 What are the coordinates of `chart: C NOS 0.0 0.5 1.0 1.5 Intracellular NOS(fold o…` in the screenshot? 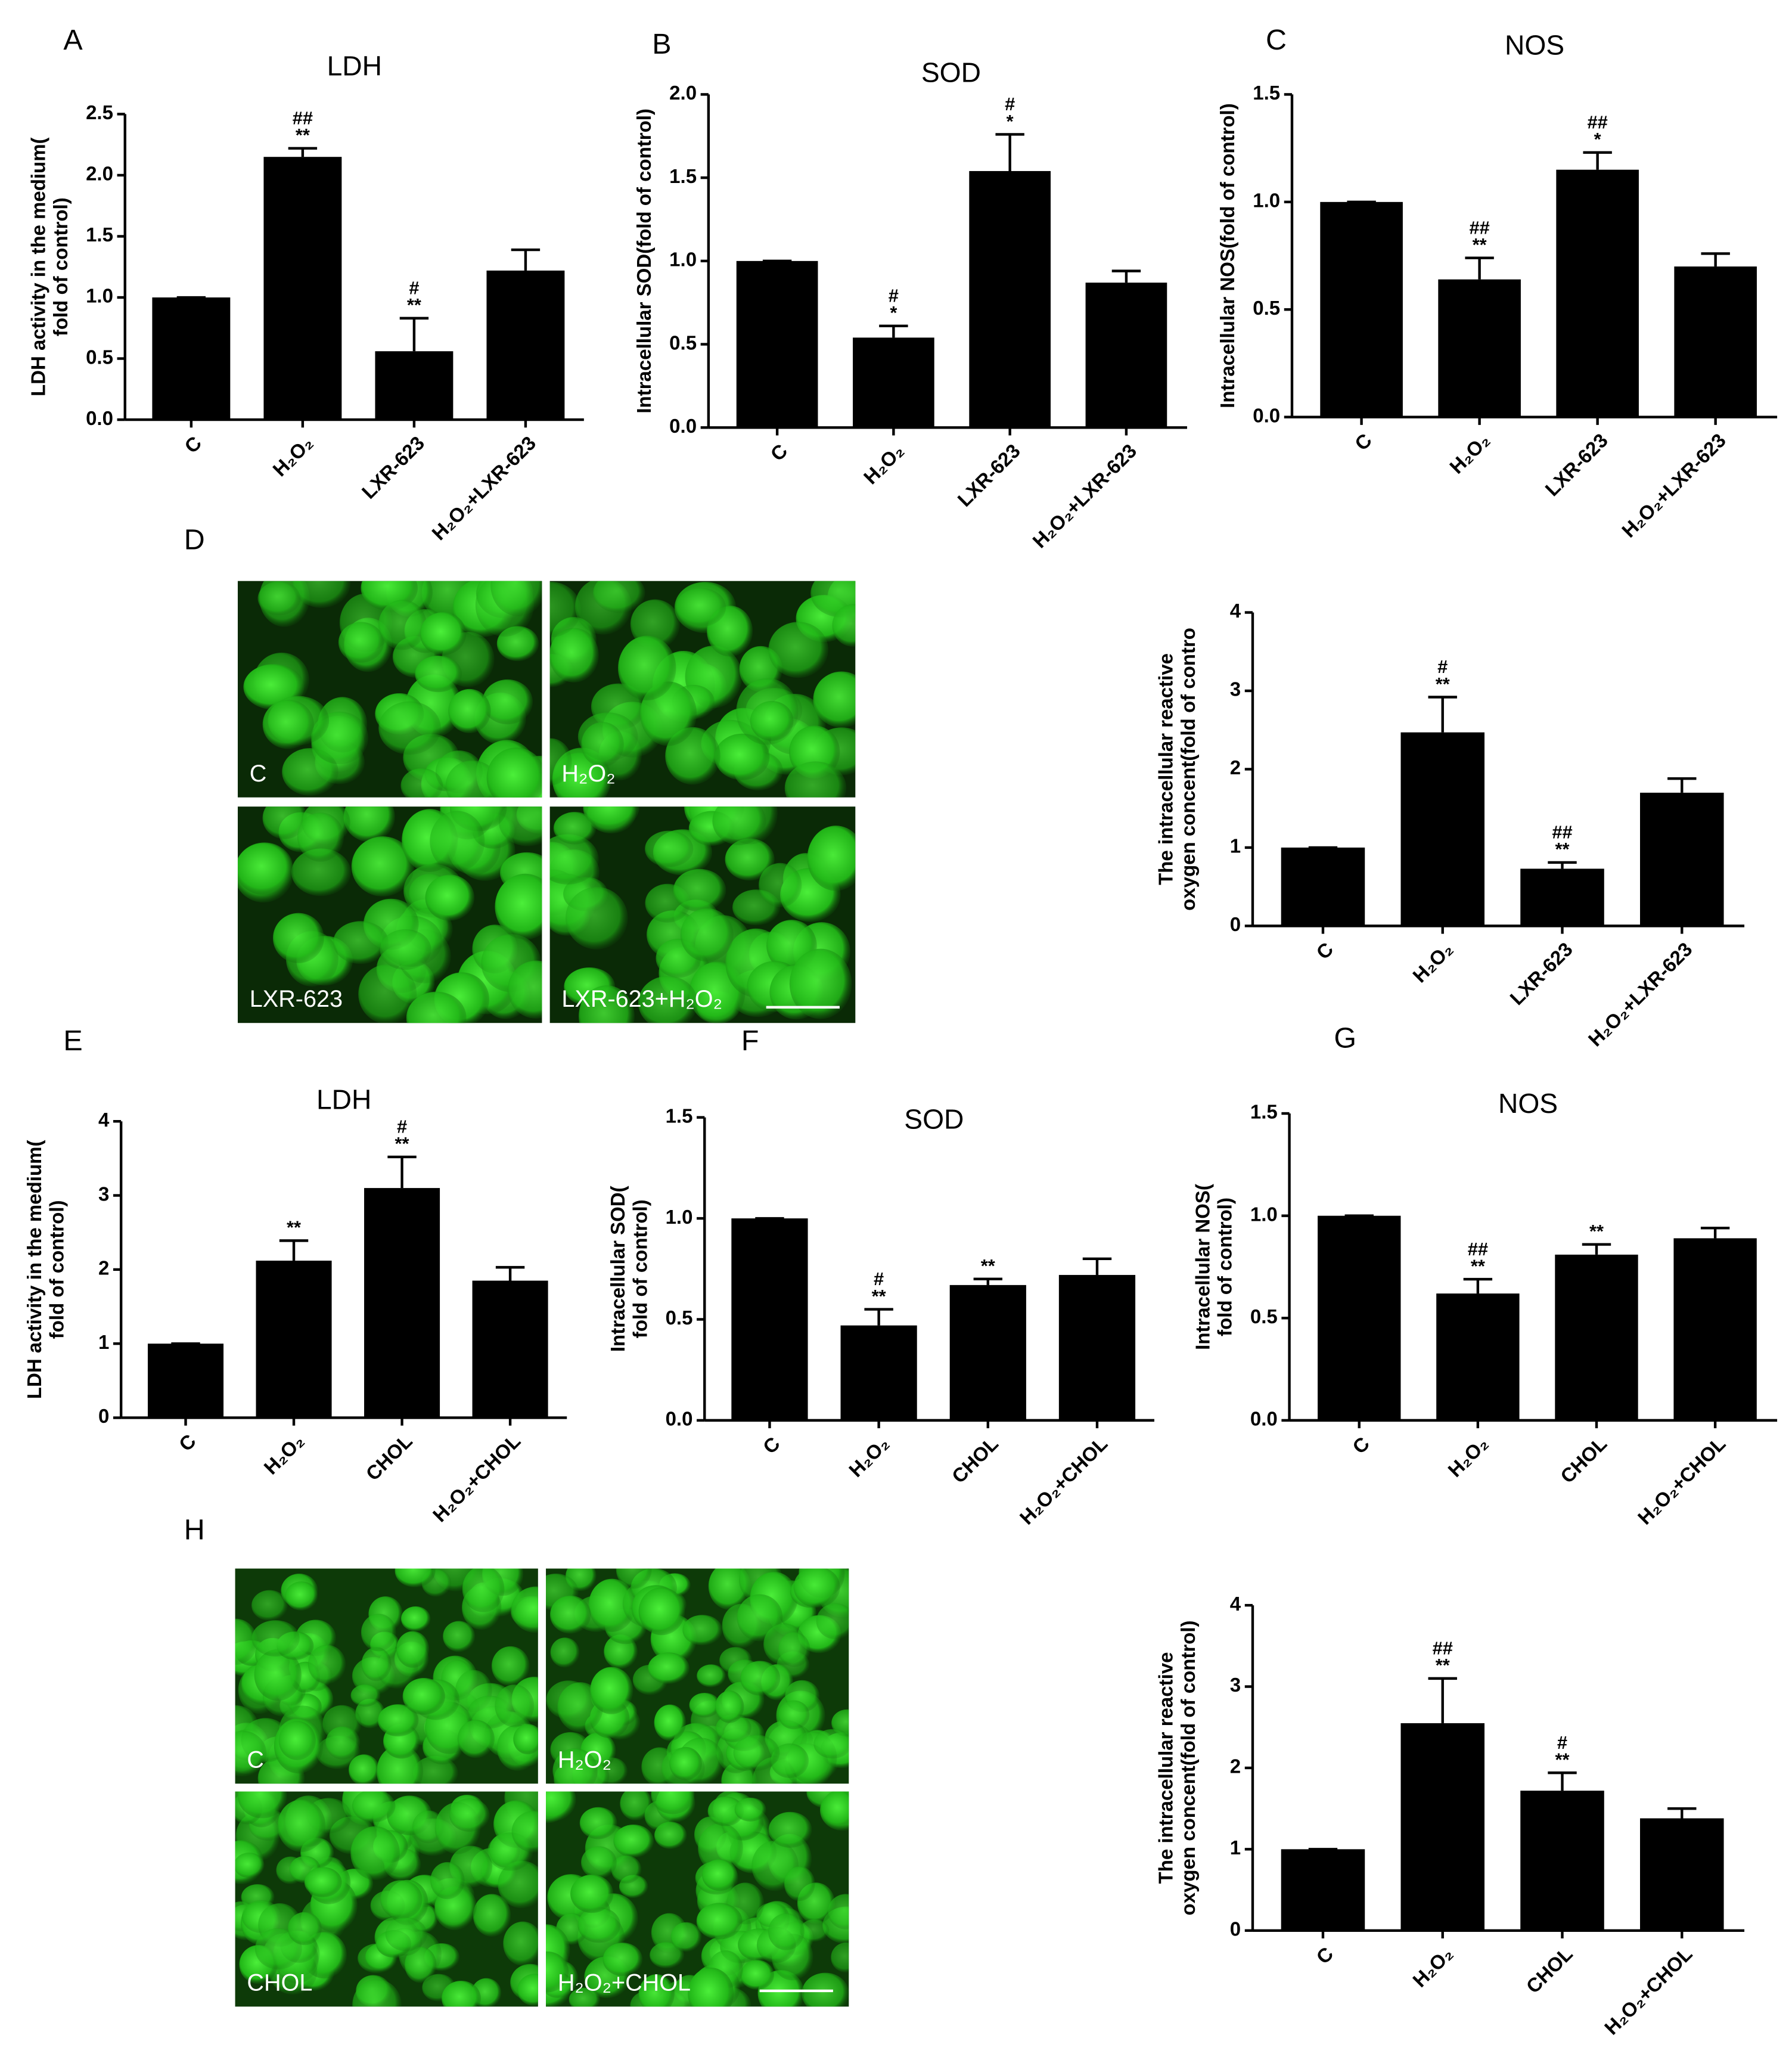 It's located at (1497, 283).